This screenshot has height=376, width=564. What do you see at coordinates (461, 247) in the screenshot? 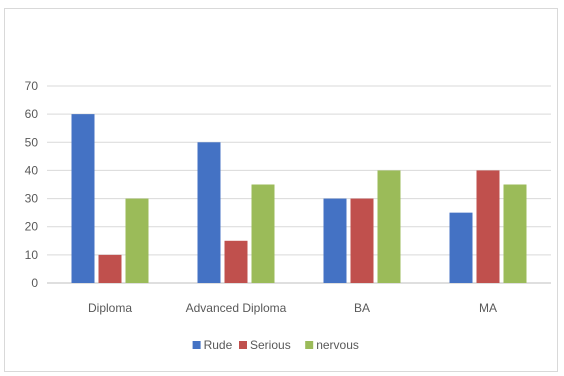
I see `bar-rude-ma` at bounding box center [461, 247].